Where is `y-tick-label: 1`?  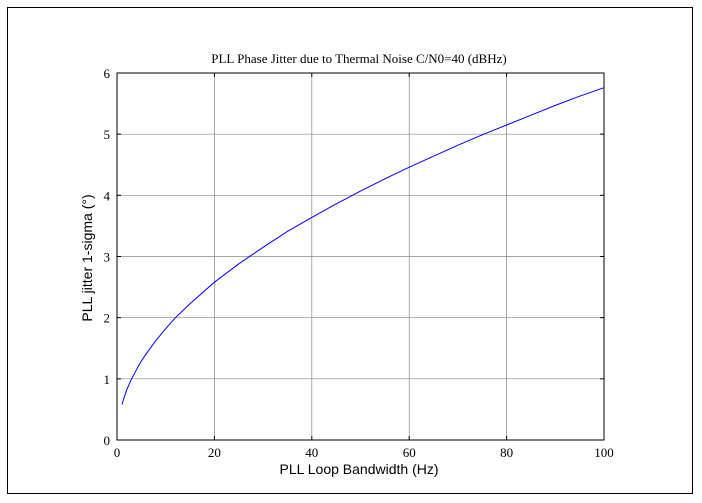 y-tick-label: 1 is located at coordinates (107, 379).